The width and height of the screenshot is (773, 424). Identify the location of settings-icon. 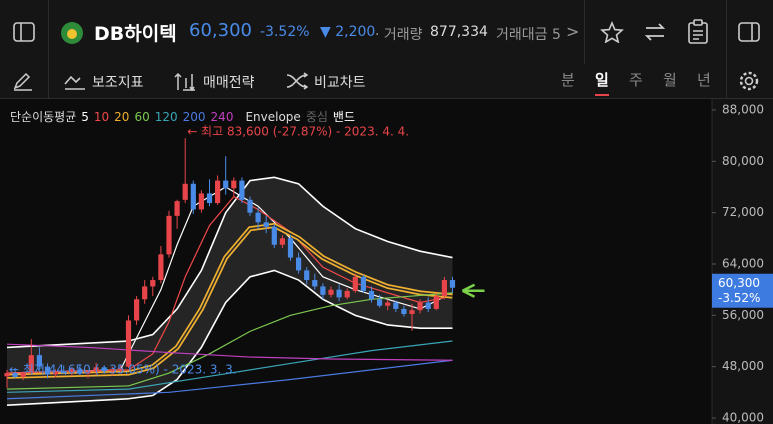
(749, 81).